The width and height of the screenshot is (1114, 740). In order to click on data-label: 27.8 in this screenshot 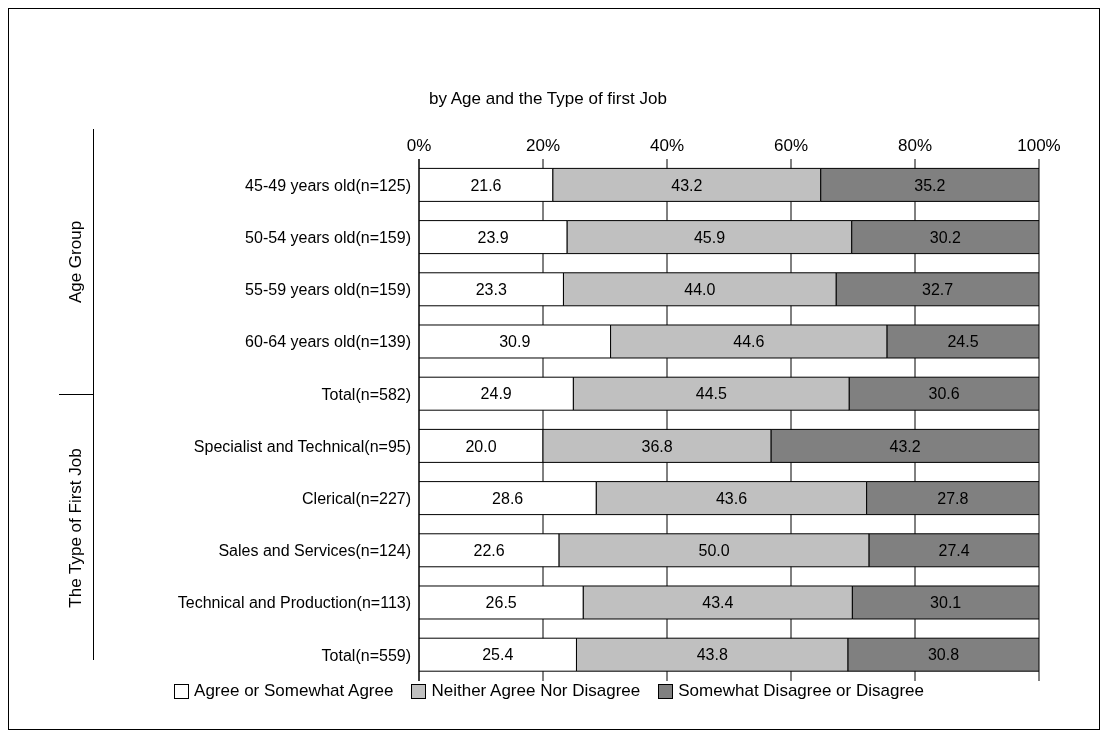, I will do `click(953, 498)`.